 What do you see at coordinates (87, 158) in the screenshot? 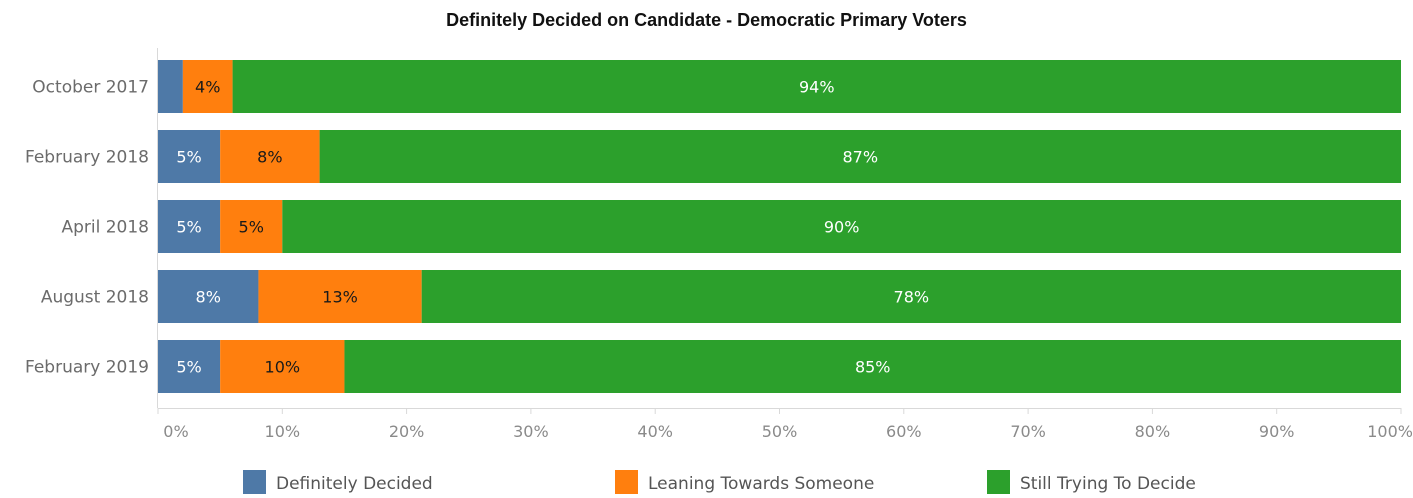
I see `category-label: February 2018` at bounding box center [87, 158].